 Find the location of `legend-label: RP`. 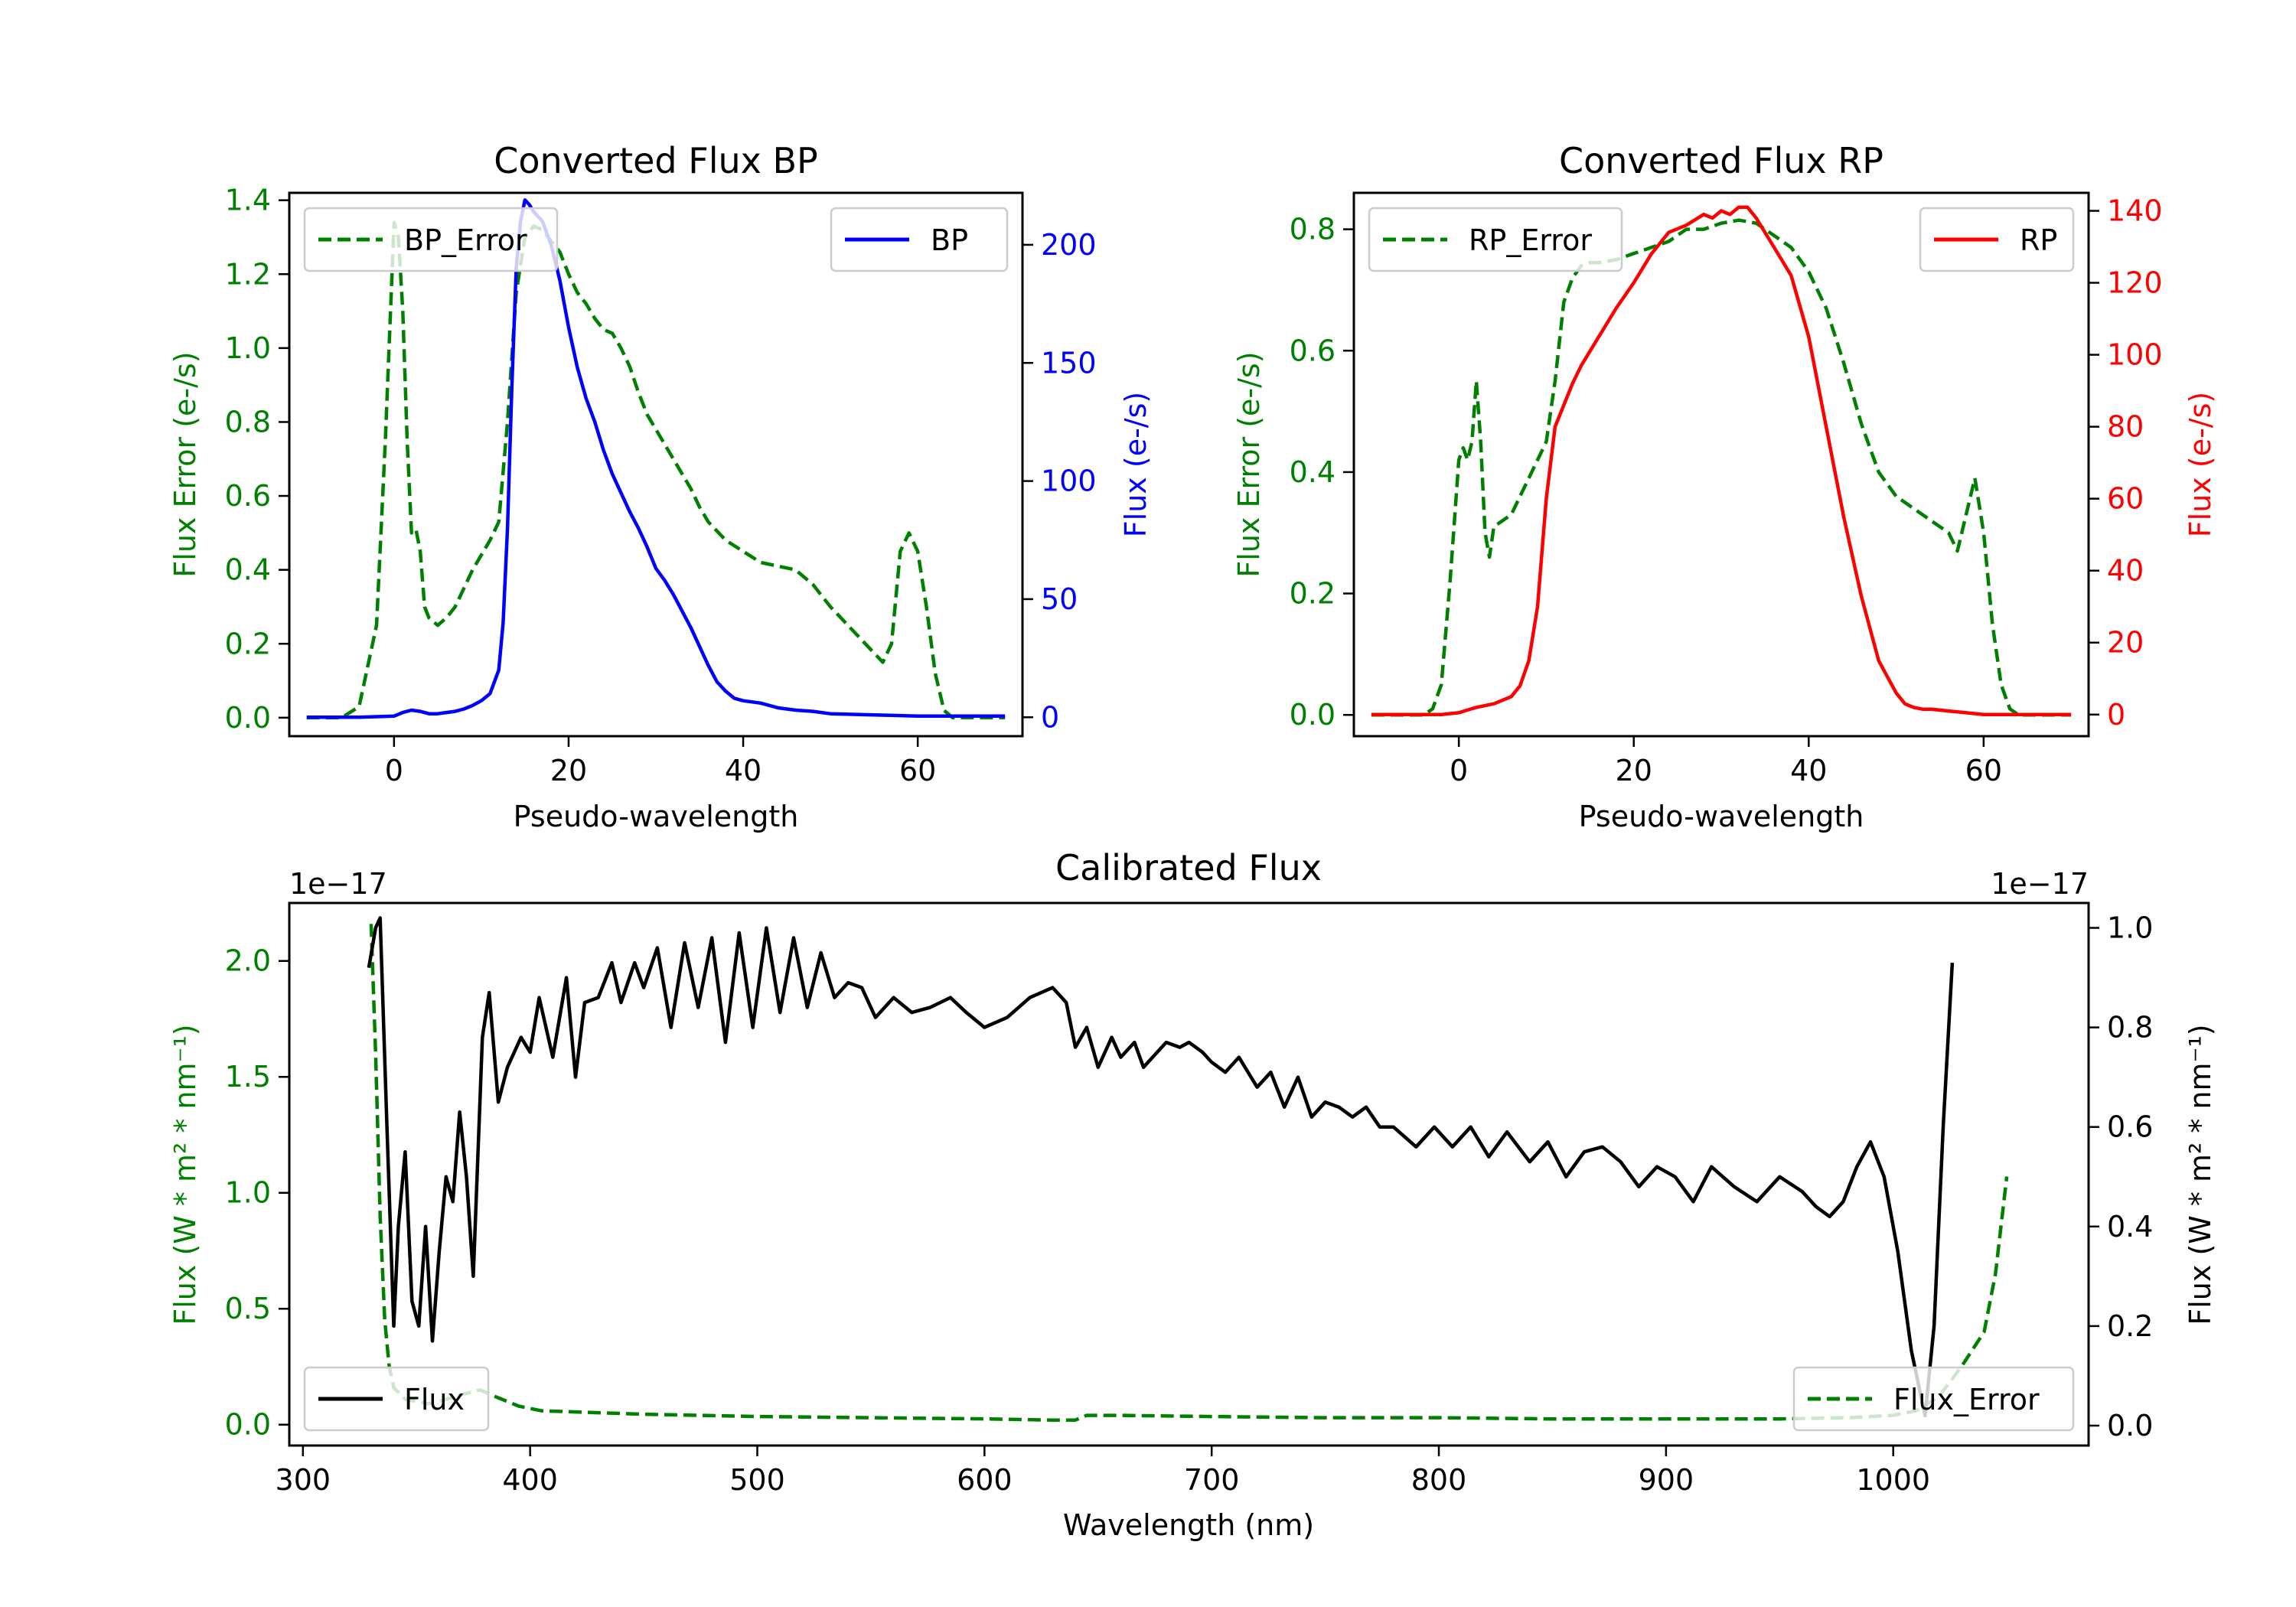

legend-label: RP is located at coordinates (2038, 240).